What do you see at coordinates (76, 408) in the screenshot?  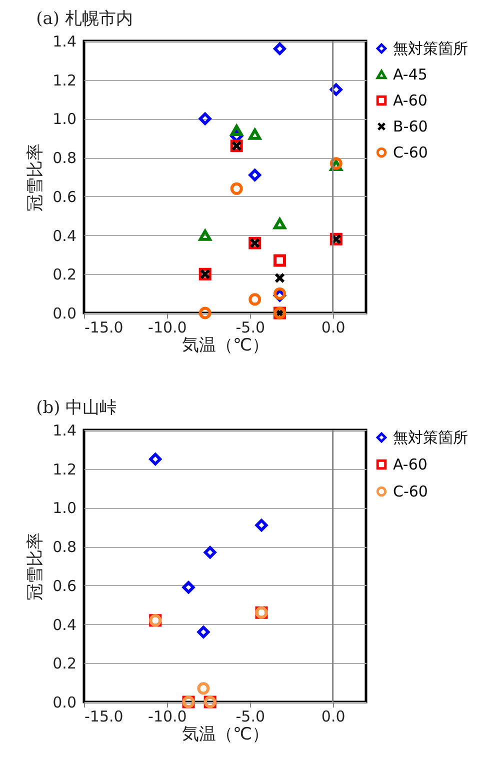 I see `chart-title: (b) 中山峠` at bounding box center [76, 408].